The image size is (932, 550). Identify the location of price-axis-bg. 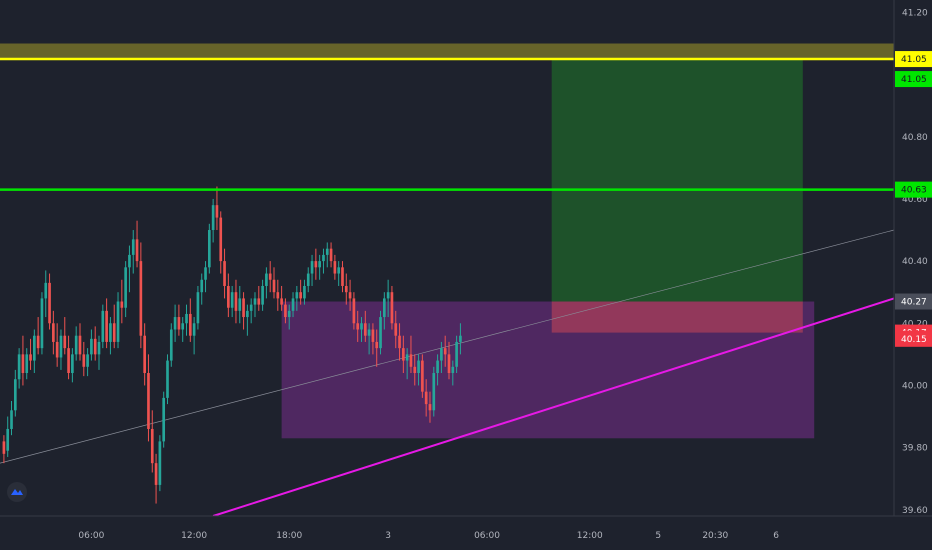
(913, 275).